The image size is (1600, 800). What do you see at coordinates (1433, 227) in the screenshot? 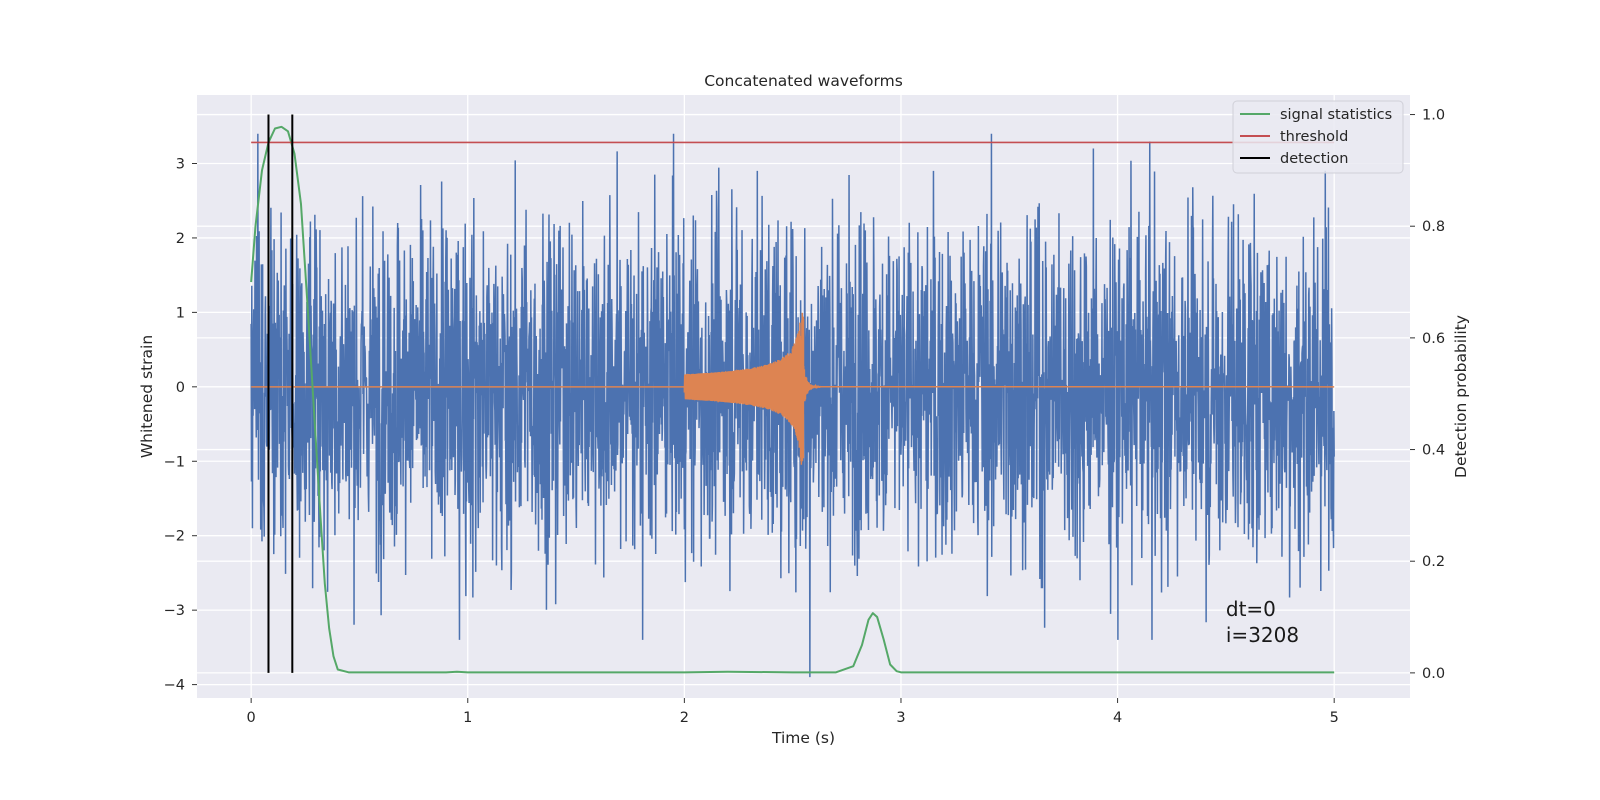
I see `right-tick-label: 0.8` at bounding box center [1433, 227].